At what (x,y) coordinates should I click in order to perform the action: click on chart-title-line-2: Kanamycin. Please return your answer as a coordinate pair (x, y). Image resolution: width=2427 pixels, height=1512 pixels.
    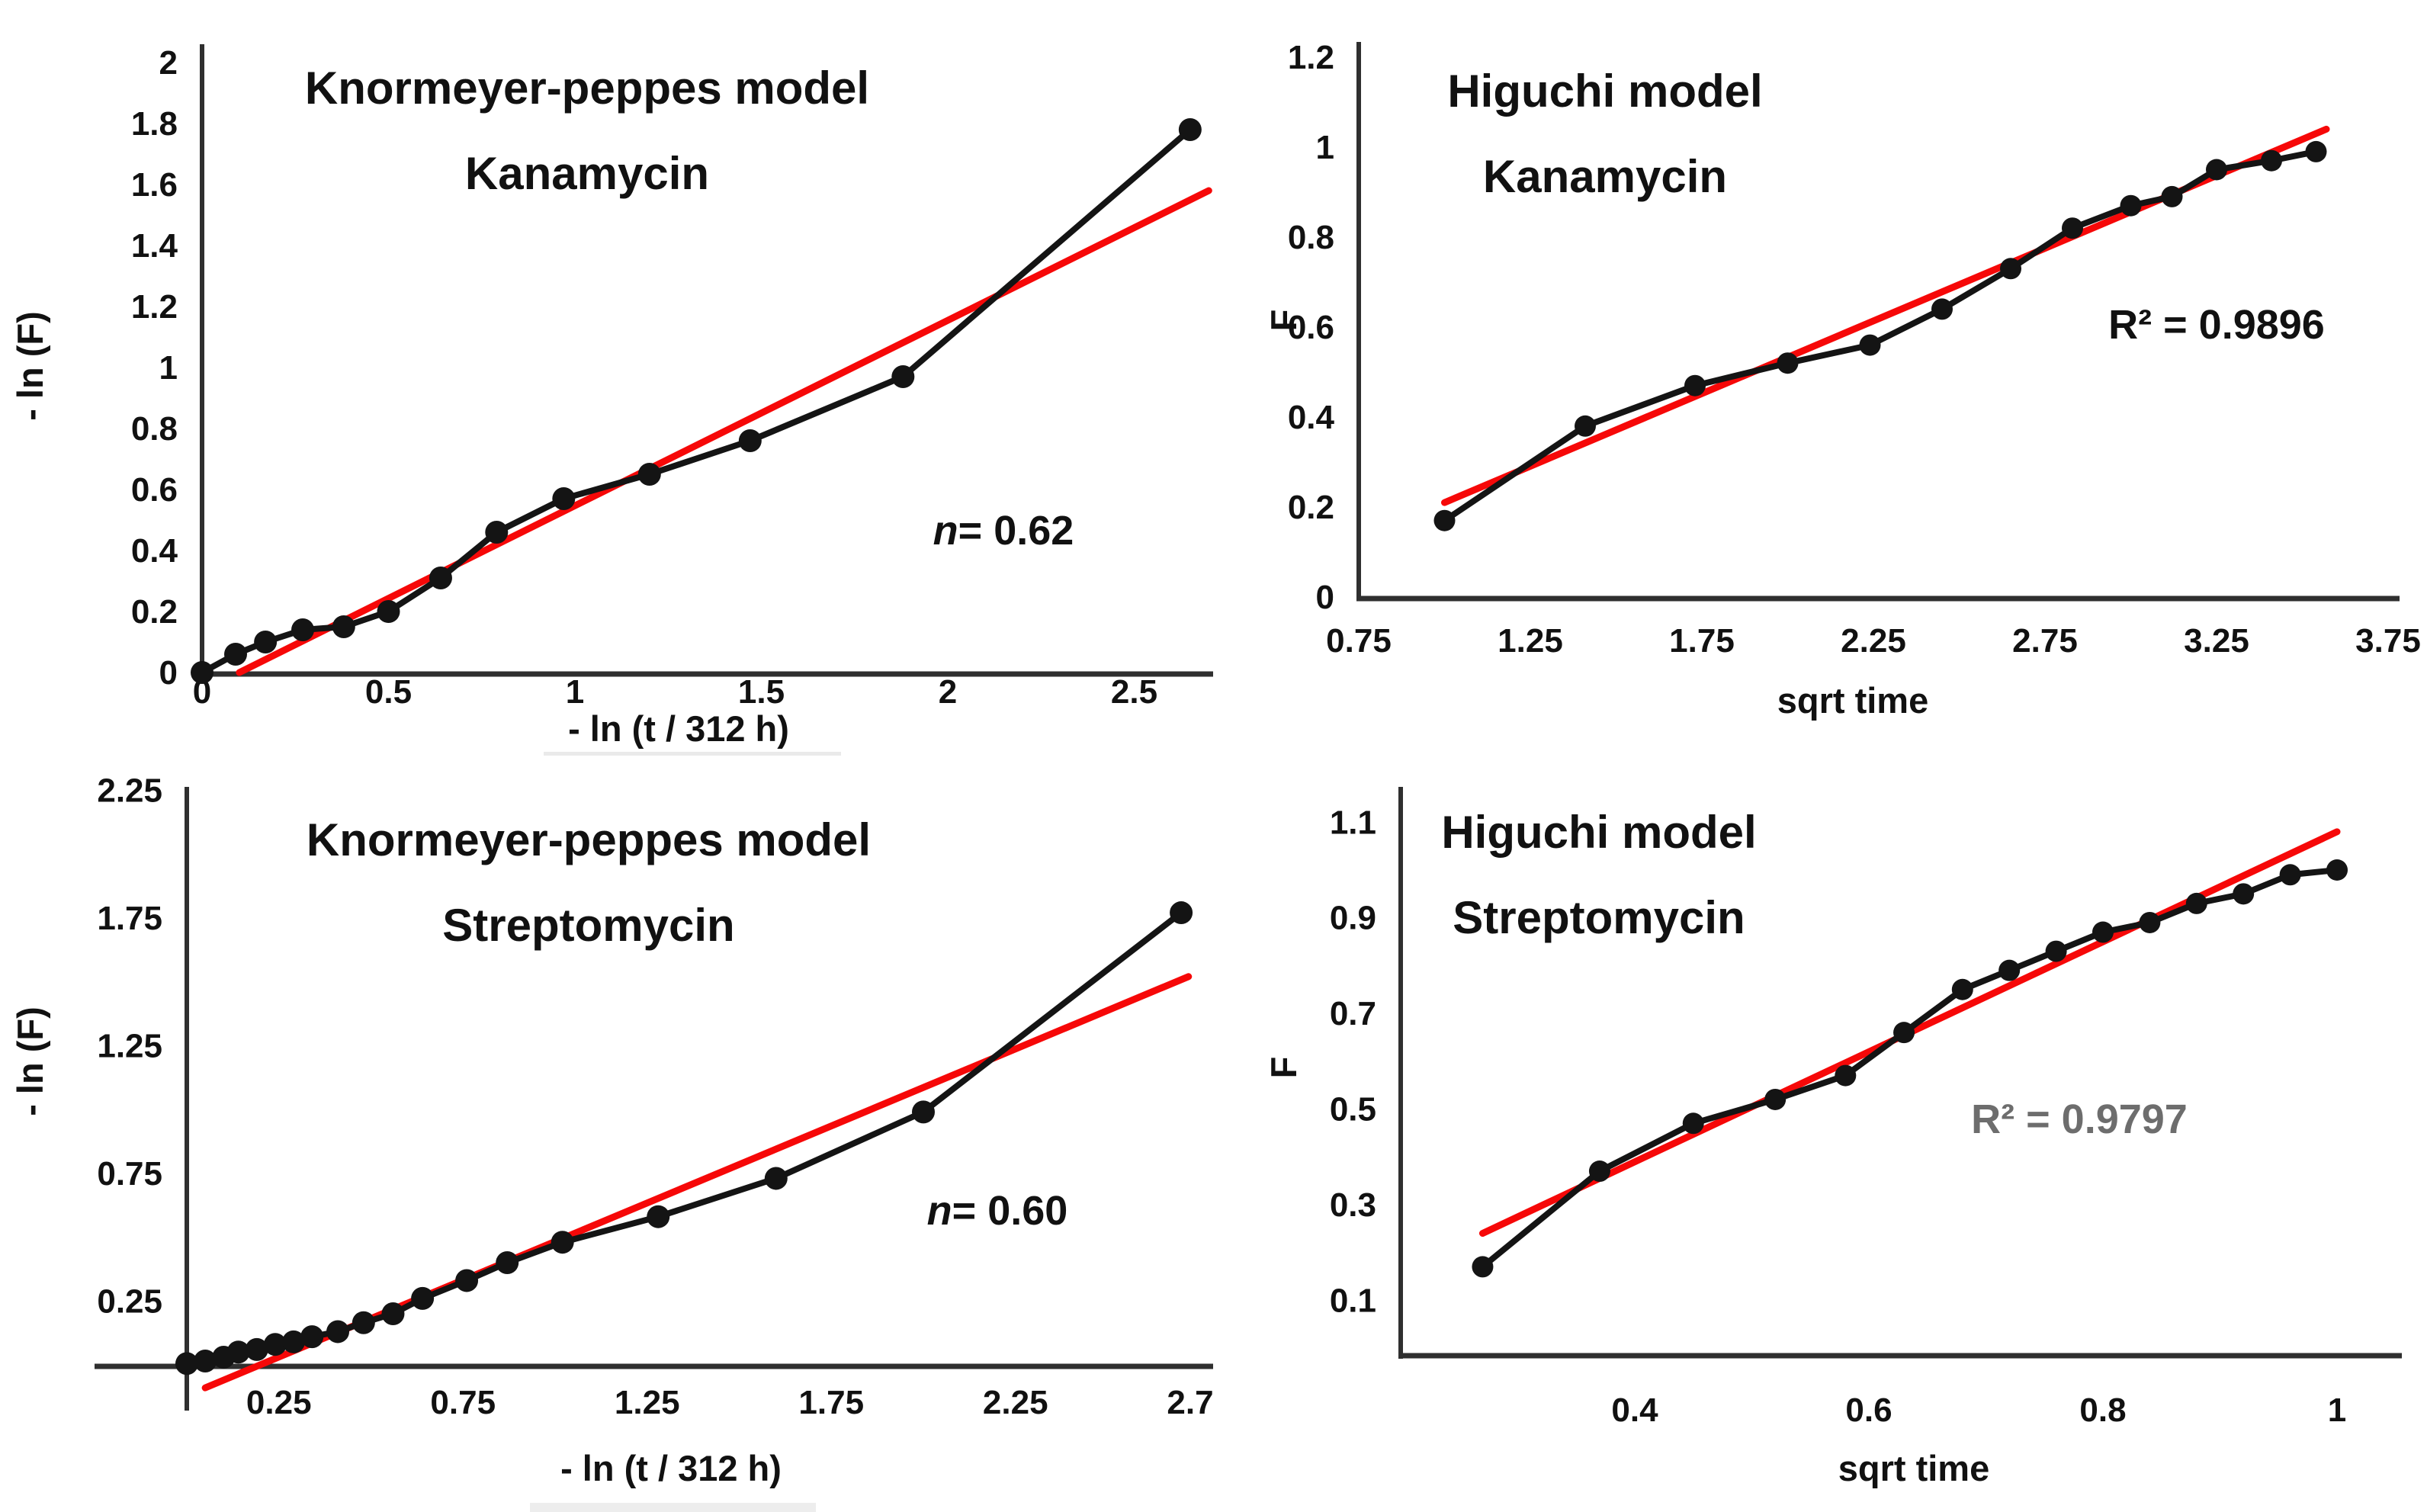
    Looking at the image, I should click on (587, 173).